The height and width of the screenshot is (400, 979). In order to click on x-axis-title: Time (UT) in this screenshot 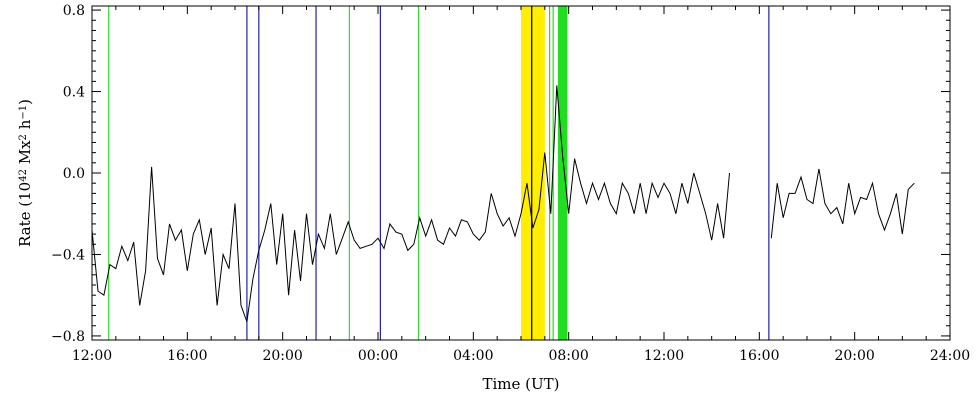, I will do `click(520, 384)`.